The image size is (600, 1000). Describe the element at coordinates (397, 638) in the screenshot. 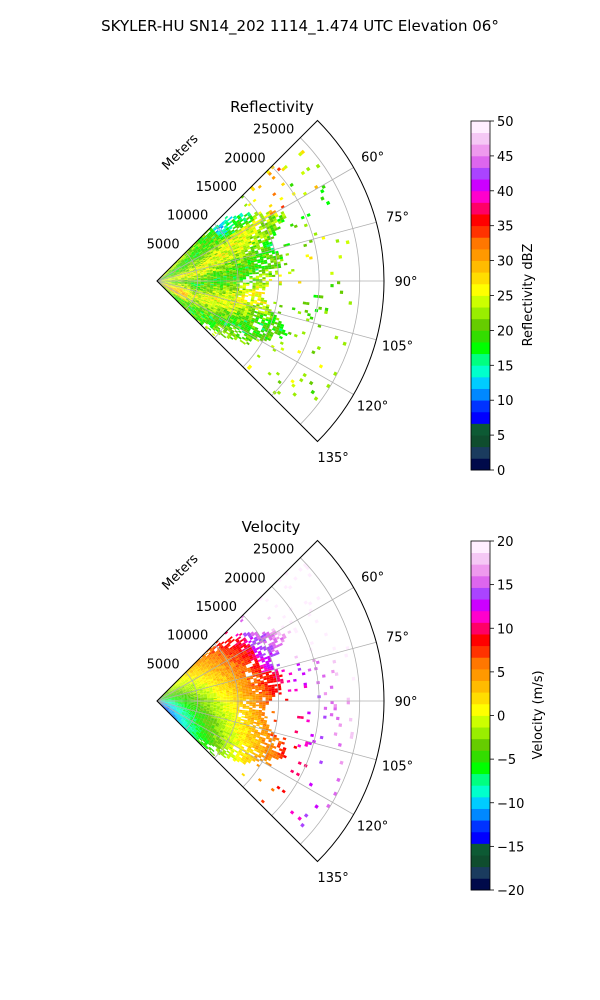

I see `velocity-azimuth-tick-label: 75°` at that location.